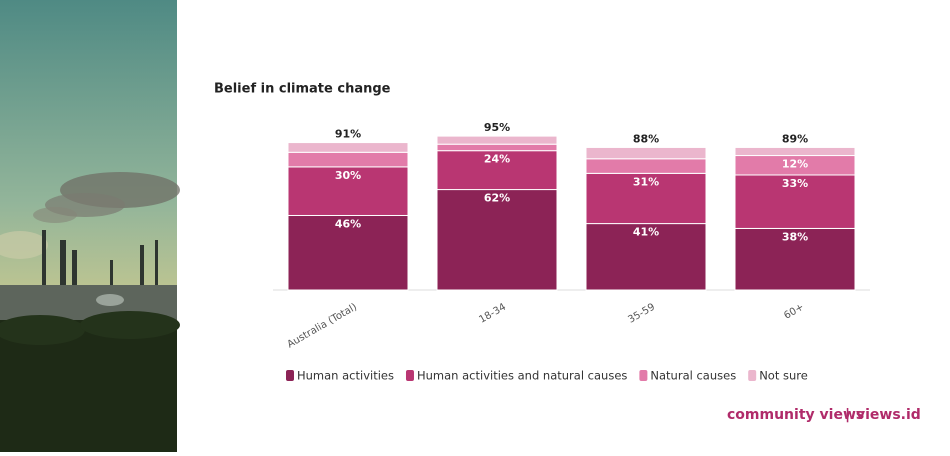  I want to click on legend-label: Not sure, so click(783, 376).